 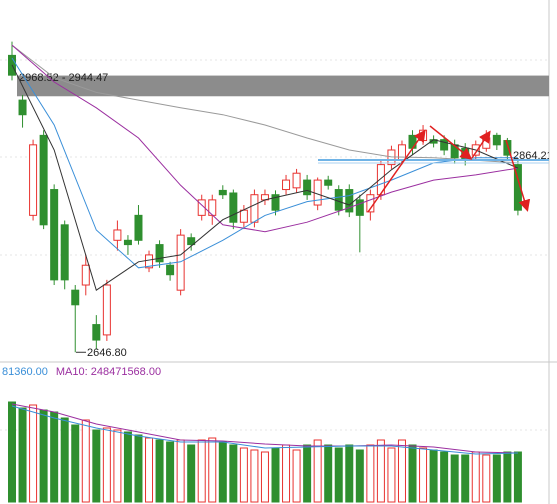 What do you see at coordinates (107, 353) in the screenshot?
I see `low-label: 2646.80` at bounding box center [107, 353].